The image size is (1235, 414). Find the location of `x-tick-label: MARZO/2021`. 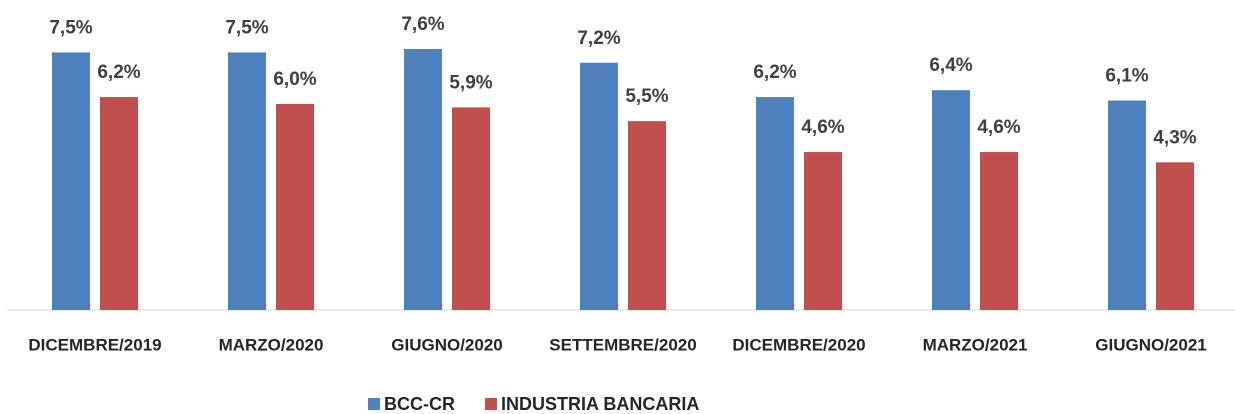

x-tick-label: MARZO/2021 is located at coordinates (975, 344).